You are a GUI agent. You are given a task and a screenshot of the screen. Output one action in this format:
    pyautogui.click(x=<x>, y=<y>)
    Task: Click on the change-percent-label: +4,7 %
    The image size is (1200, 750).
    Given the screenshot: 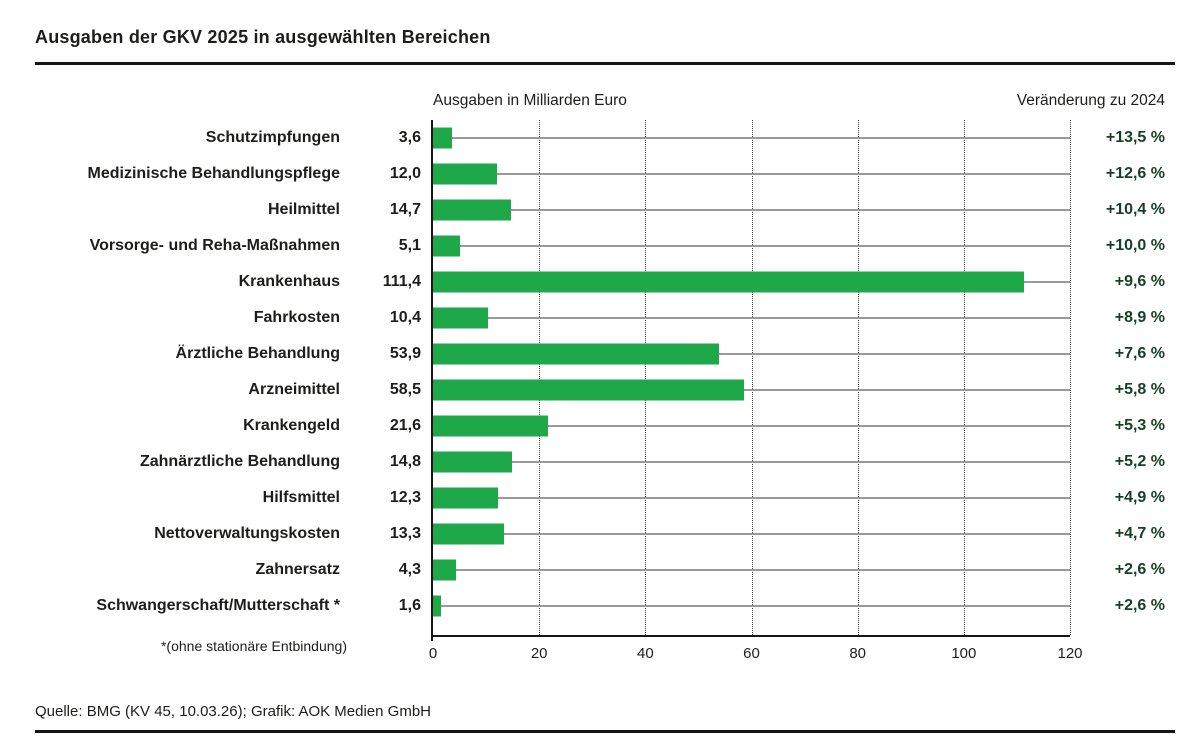 What is the action you would take?
    pyautogui.click(x=1139, y=533)
    